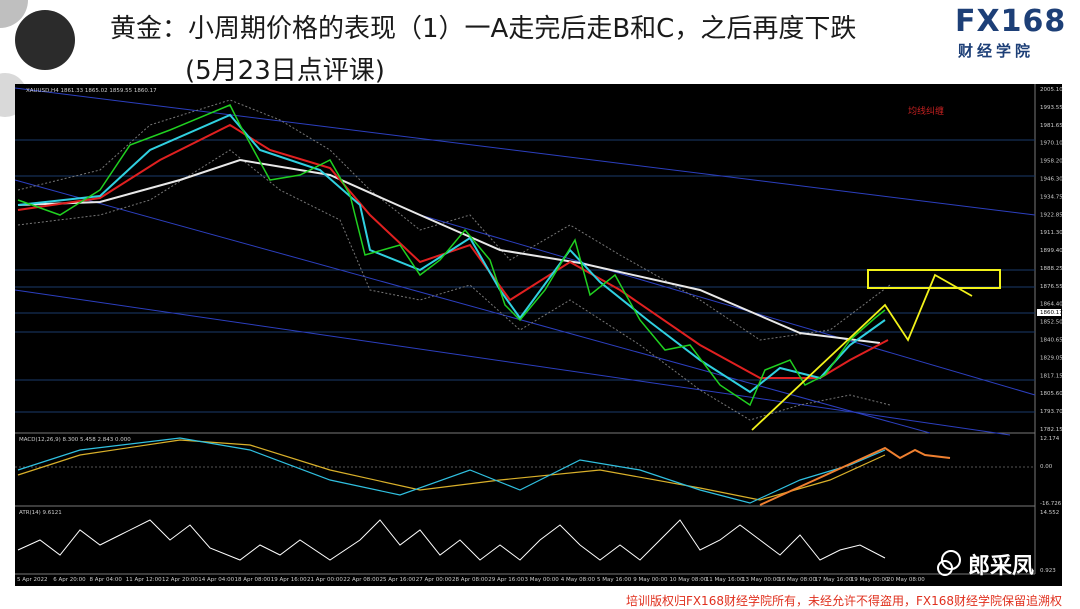 This screenshot has width=1080, height=609. What do you see at coordinates (285, 71) in the screenshot?
I see `slide-subtitle: (5月23日点评课)` at bounding box center [285, 71].